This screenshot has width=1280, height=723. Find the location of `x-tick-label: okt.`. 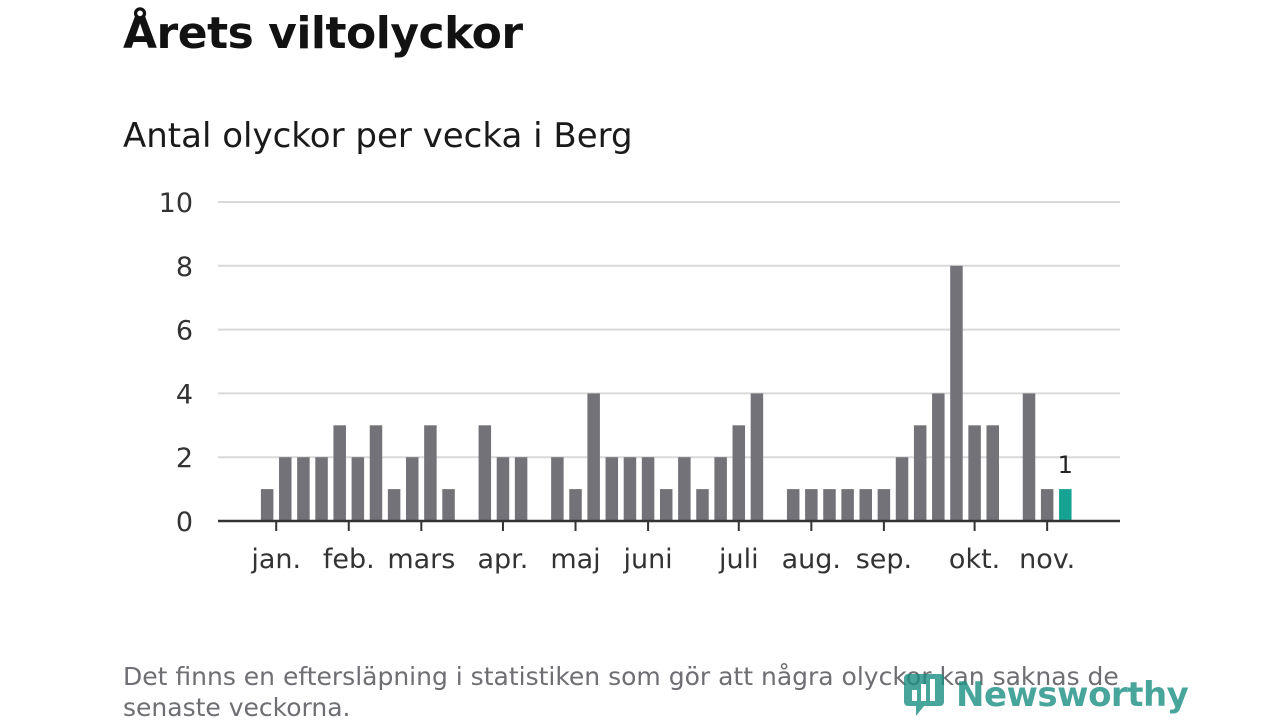

x-tick-label: okt. is located at coordinates (974, 559).